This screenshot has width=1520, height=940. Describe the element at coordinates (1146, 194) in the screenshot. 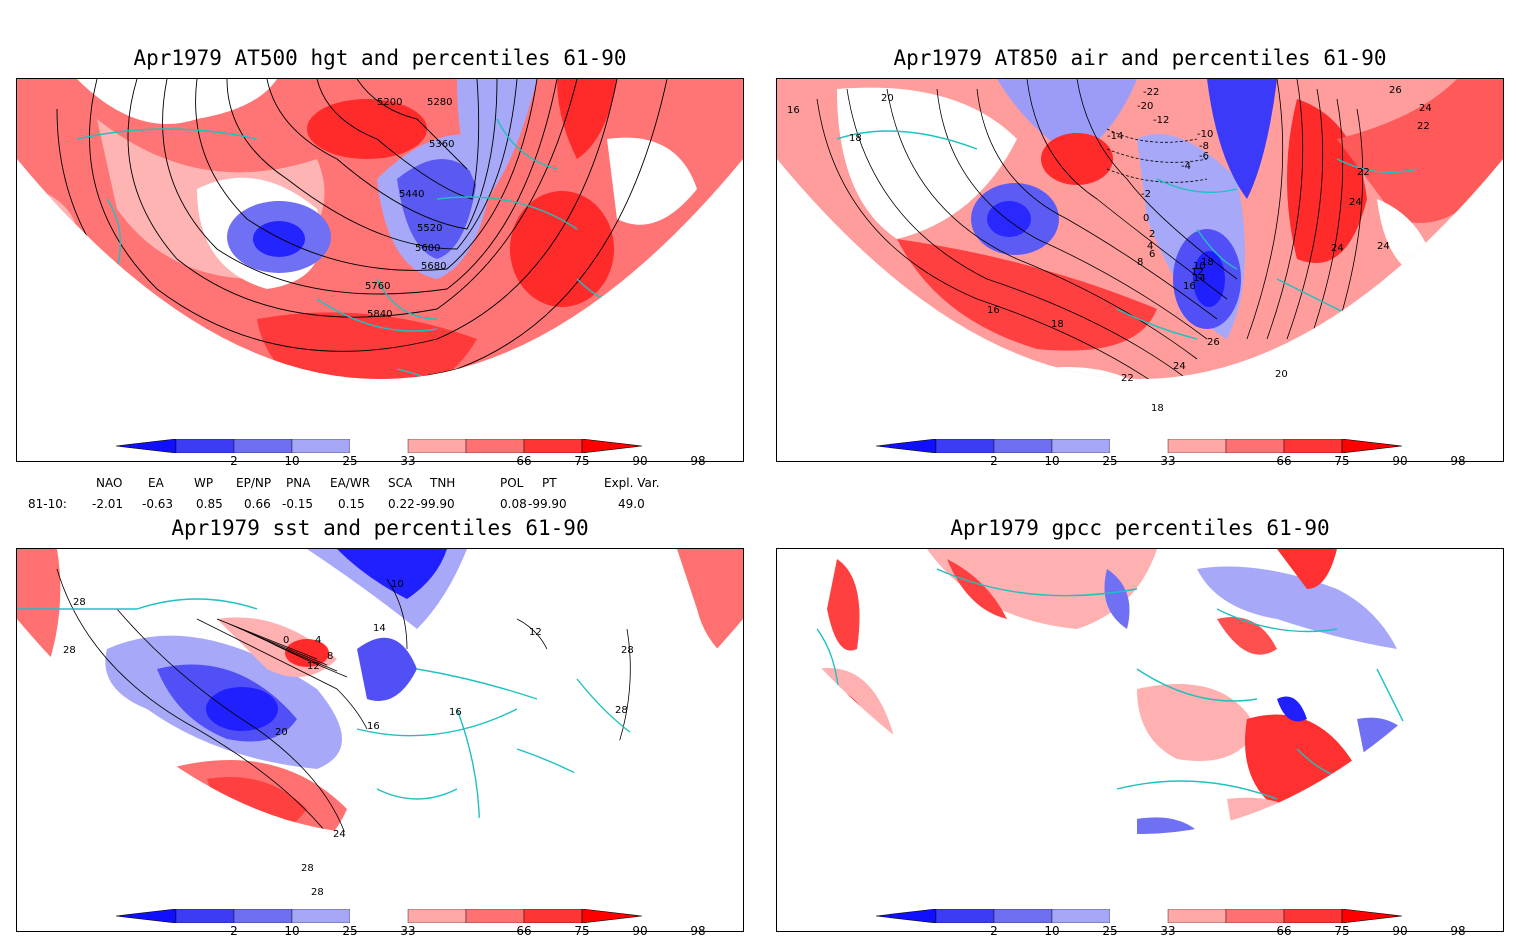

I see `contour-label: -2` at that location.